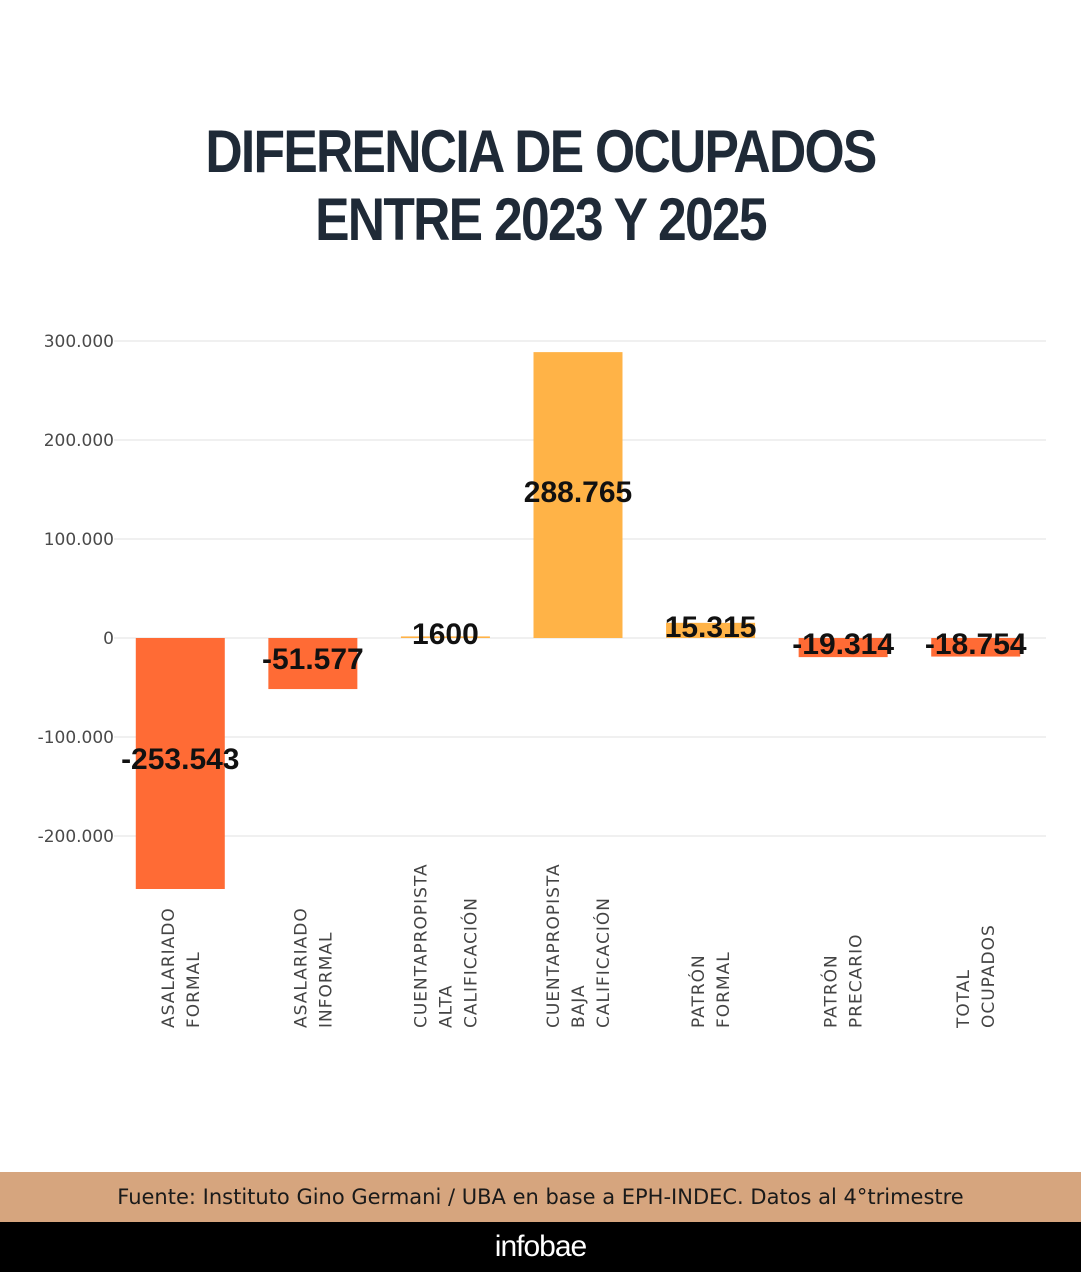 The width and height of the screenshot is (1081, 1272). I want to click on data-label: -253.543, so click(180, 759).